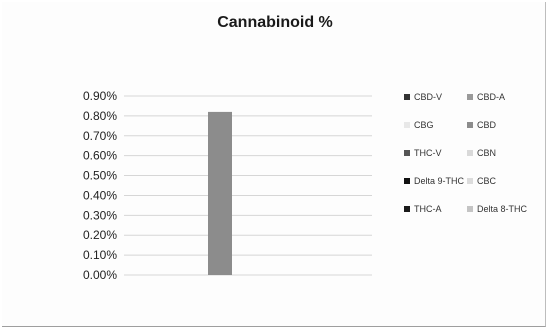 The image size is (549, 331). What do you see at coordinates (428, 153) in the screenshot?
I see `legend-label-thc-v: THC-V` at bounding box center [428, 153].